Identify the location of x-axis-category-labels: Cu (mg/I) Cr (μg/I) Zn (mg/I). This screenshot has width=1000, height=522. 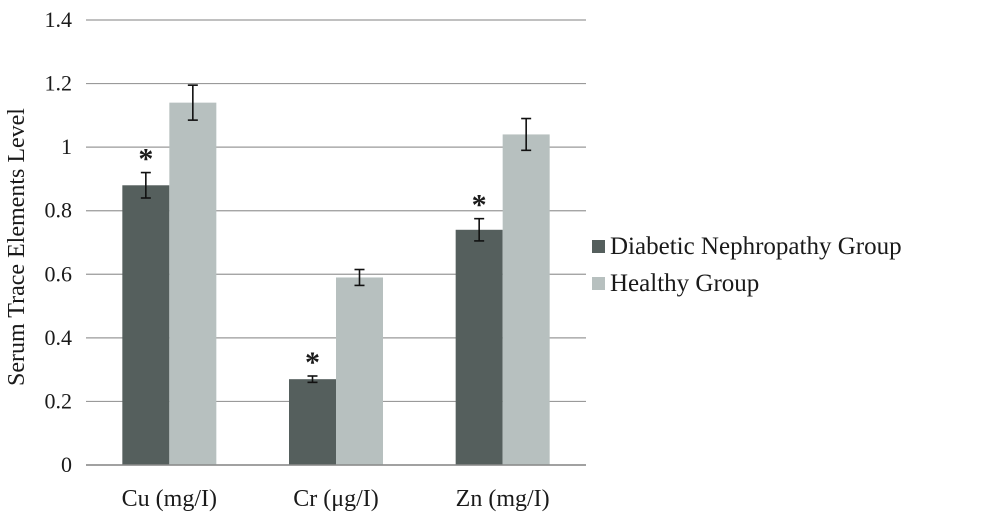
(336, 499).